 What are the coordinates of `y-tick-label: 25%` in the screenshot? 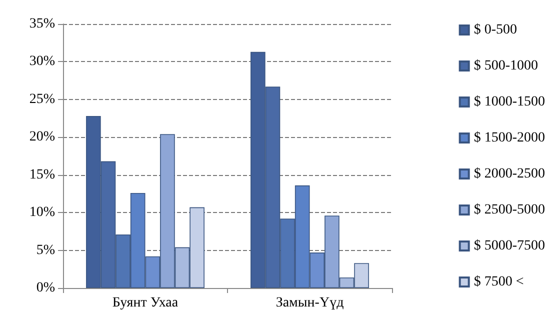 It's located at (42, 99).